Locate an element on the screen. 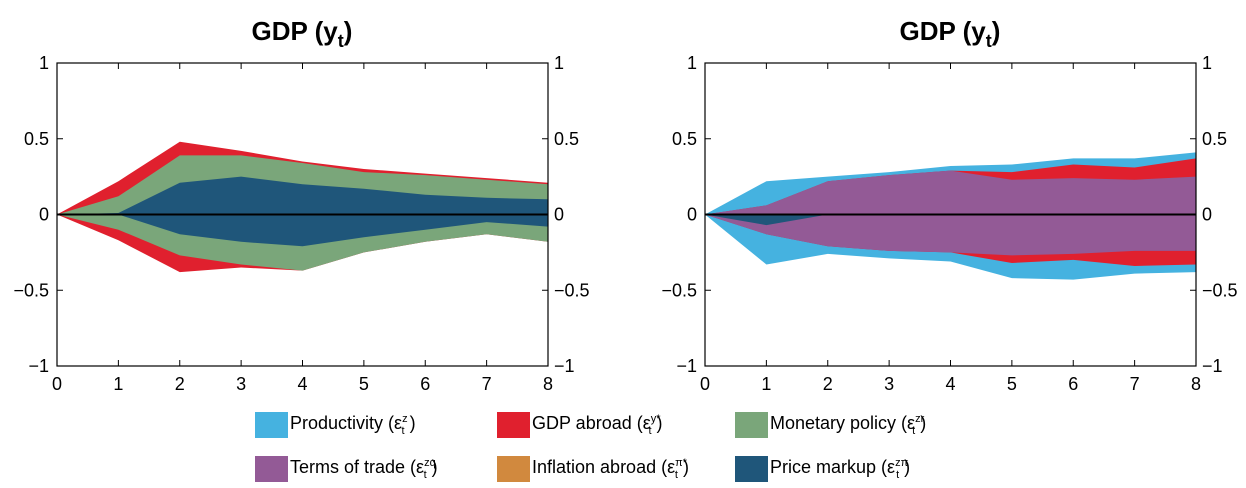 This screenshot has width=1246, height=488. legend-item: Inflation abroad (επ*t ) is located at coordinates (593, 469).